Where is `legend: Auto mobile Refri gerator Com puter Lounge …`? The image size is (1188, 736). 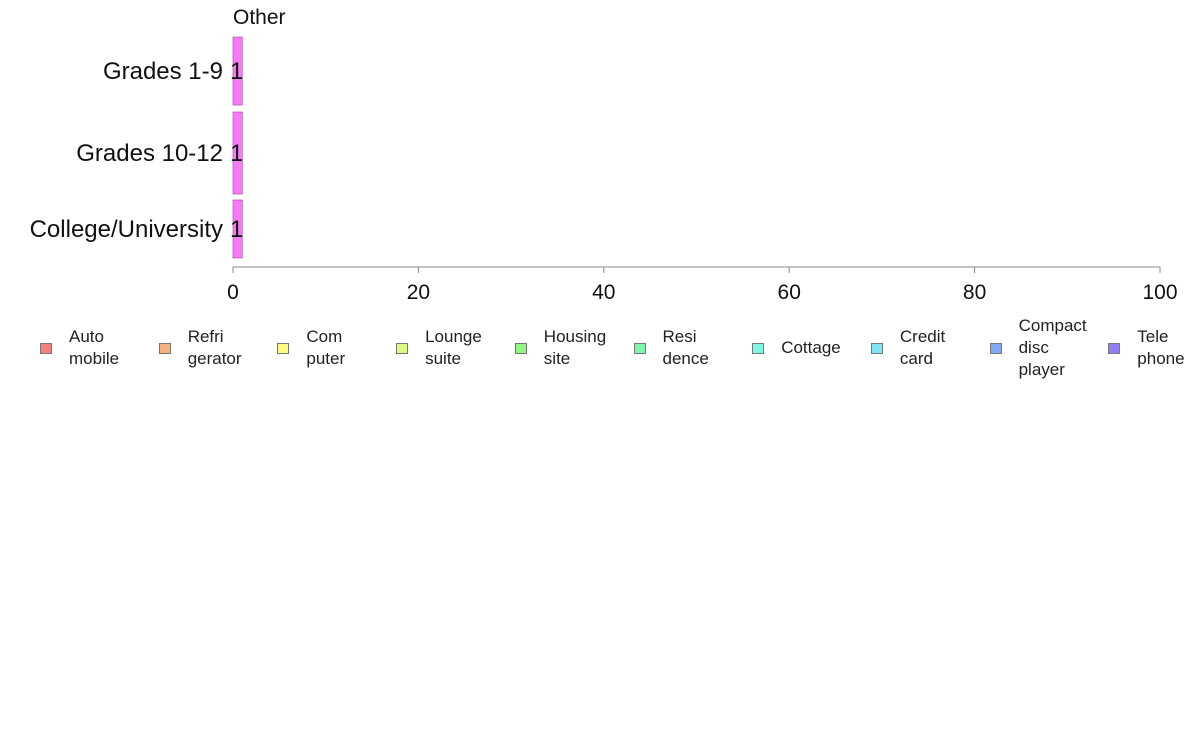
legend: Auto mobile Refri gerator Com puter Lounge … is located at coordinates (594, 352).